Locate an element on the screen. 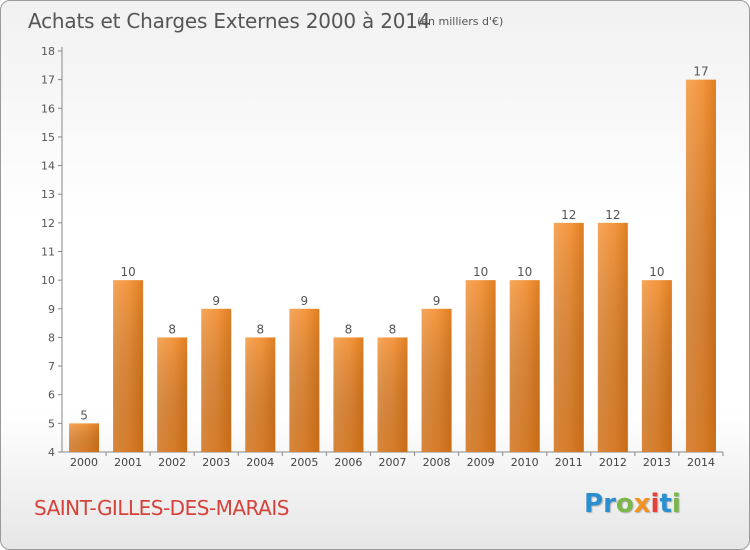 The image size is (750, 550). x-tick-label: 2006 is located at coordinates (348, 462).